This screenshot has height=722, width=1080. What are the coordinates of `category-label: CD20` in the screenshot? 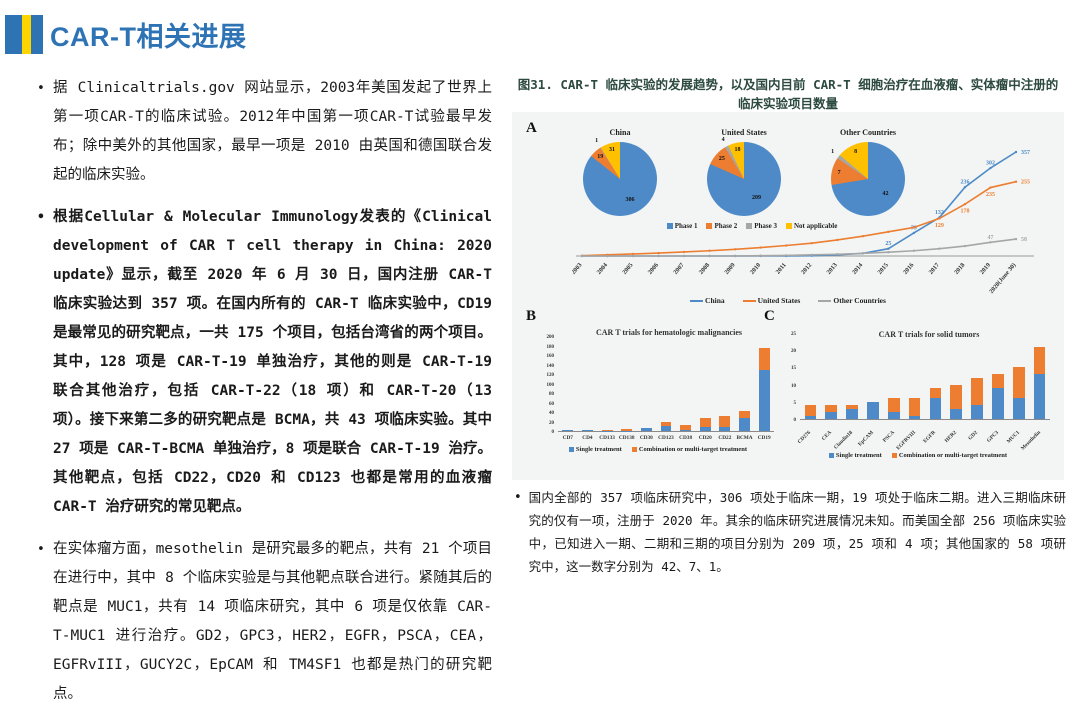 It's located at (705, 438).